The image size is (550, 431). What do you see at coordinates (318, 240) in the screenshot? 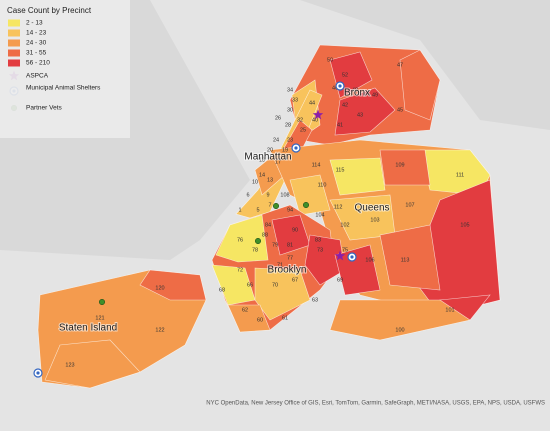
I see `precinct-label: 83` at bounding box center [318, 240].